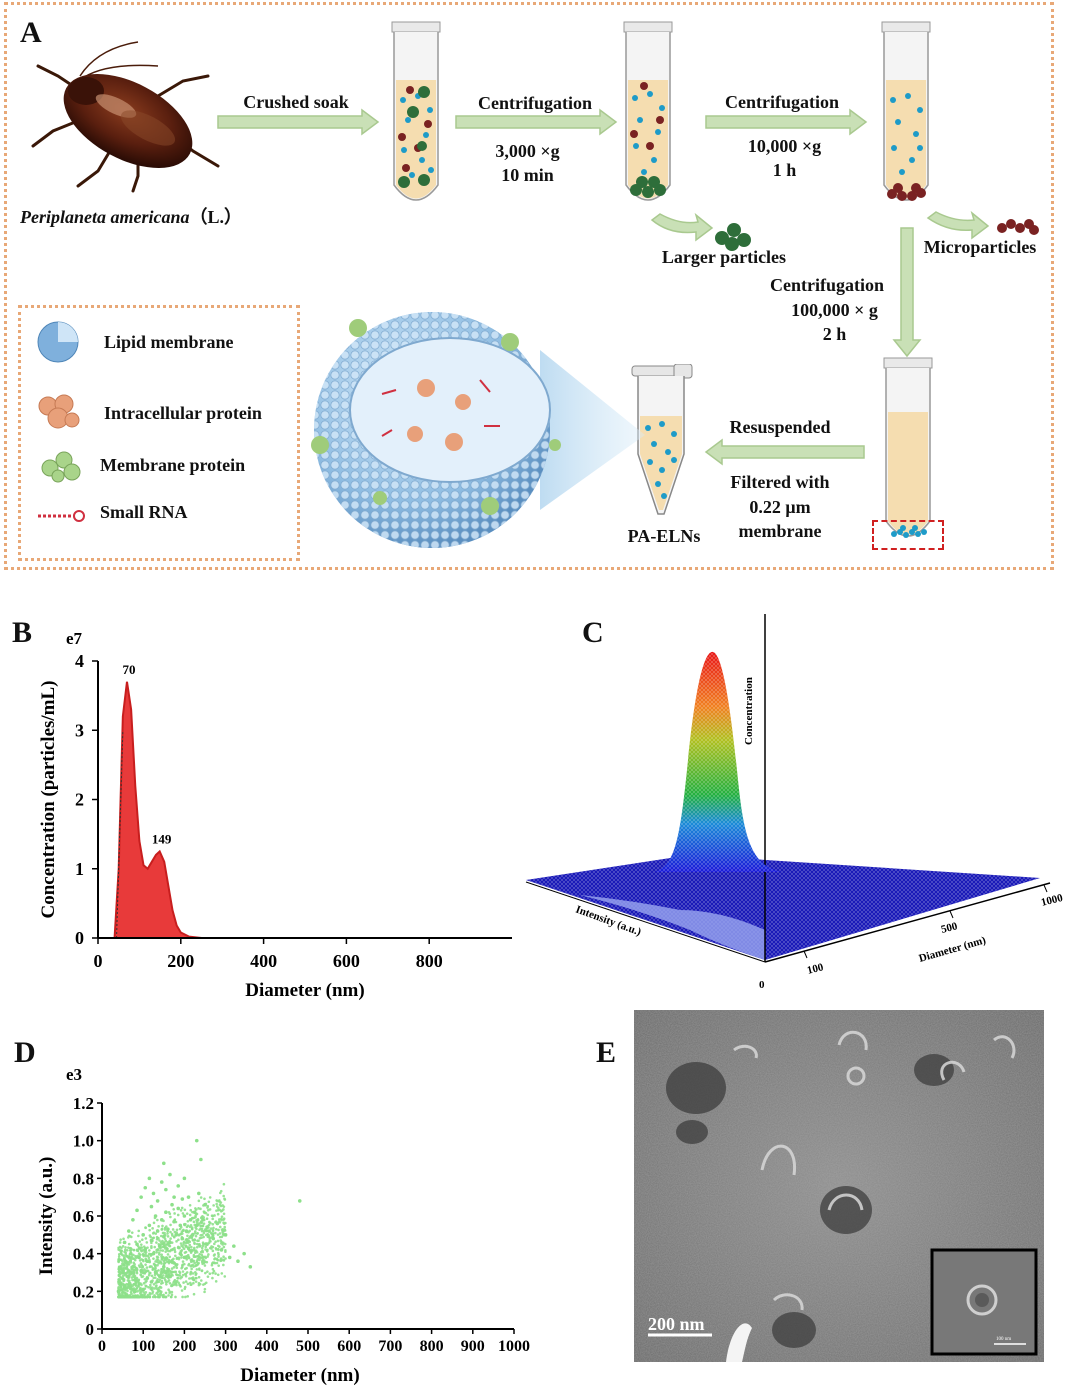 This screenshot has height=1386, width=1070. What do you see at coordinates (749, 711) in the screenshot?
I see `c-concentration-label: Concentration` at bounding box center [749, 711].